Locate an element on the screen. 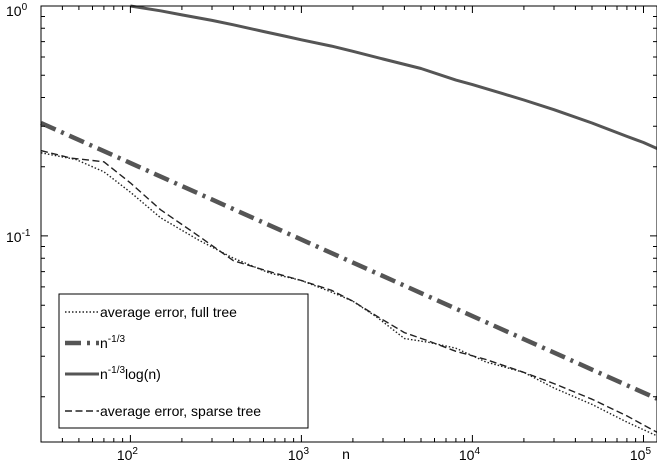  x-tick-label: 10² is located at coordinates (128, 454).